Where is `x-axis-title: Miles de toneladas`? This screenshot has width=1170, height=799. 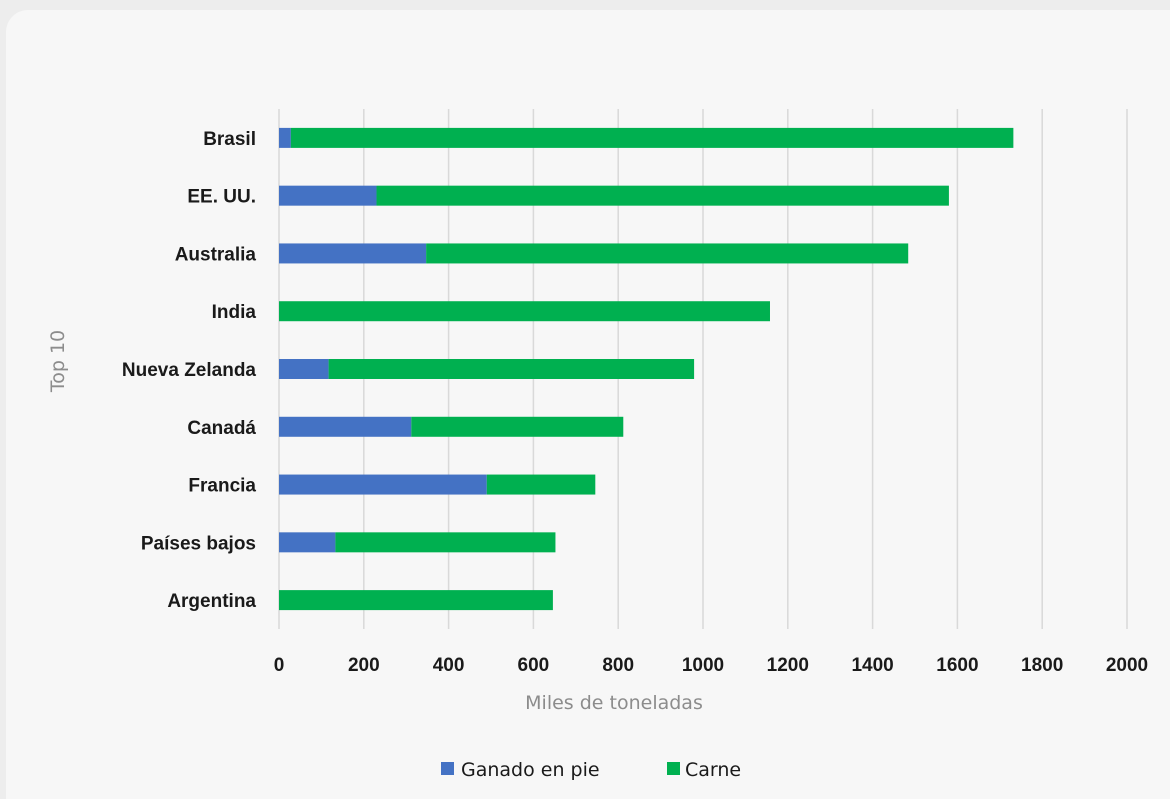
x-axis-title: Miles de toneladas is located at coordinates (614, 703).